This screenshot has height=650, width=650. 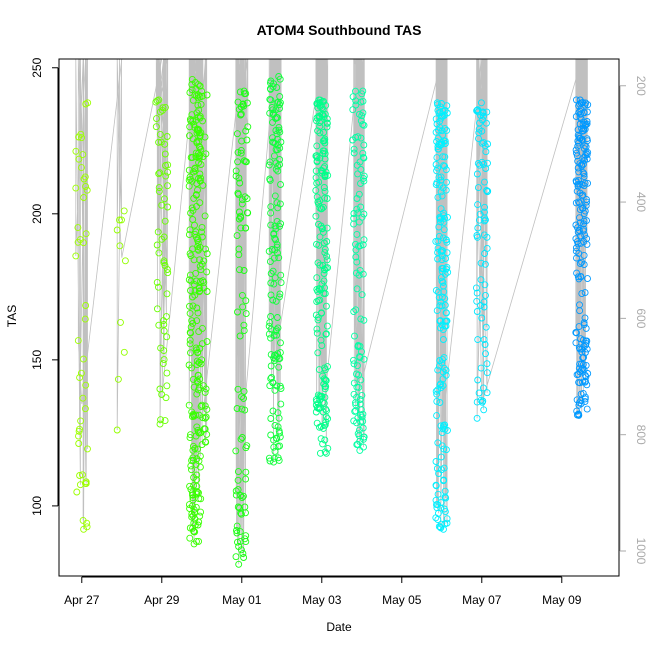 What do you see at coordinates (400, 227) in the screenshot?
I see `flight-connector` at bounding box center [400, 227].